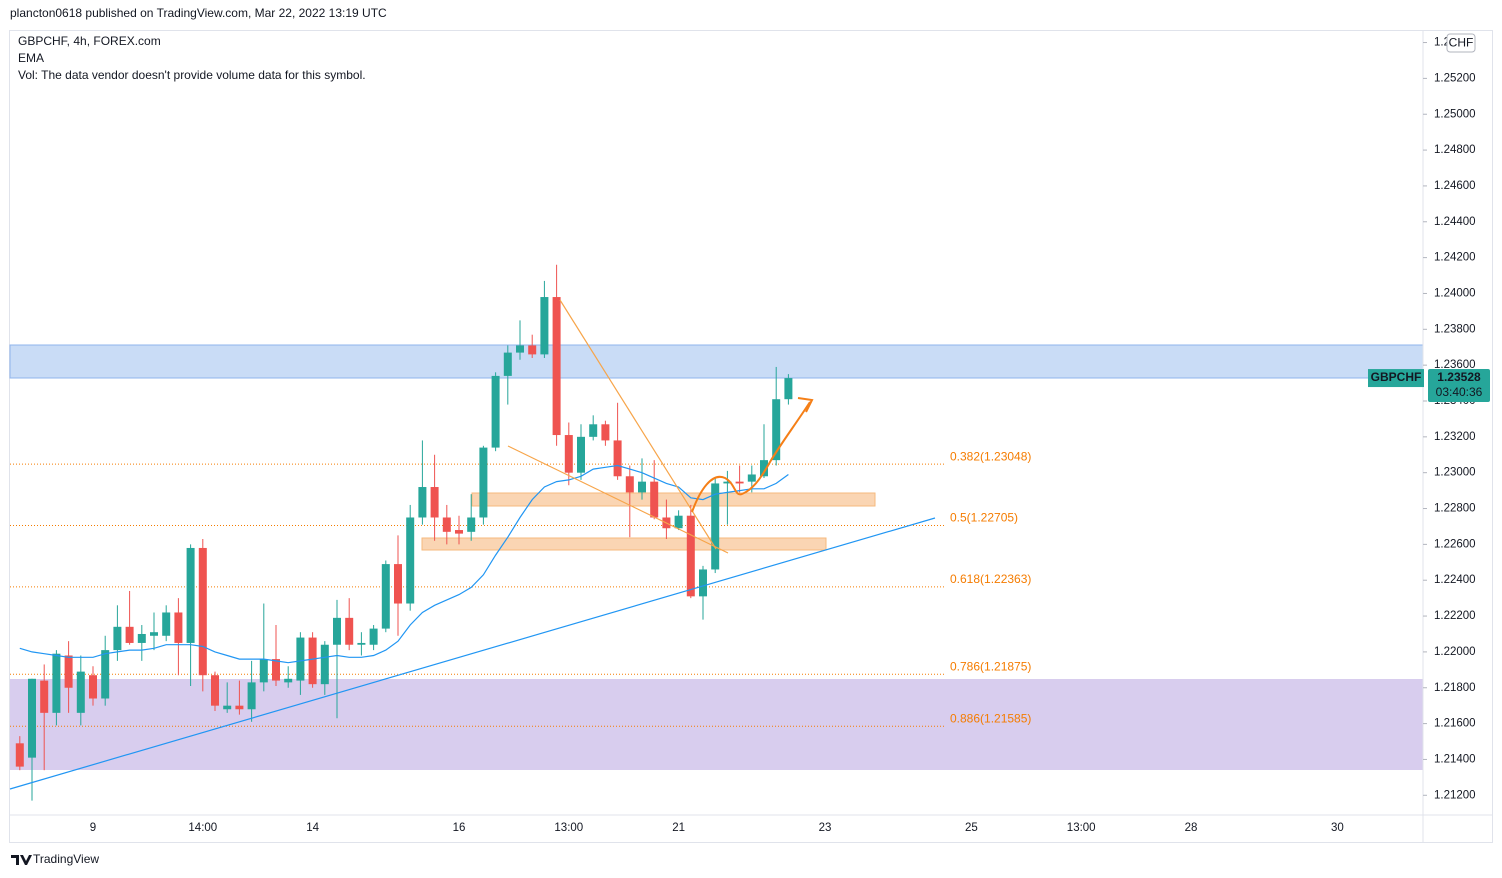  Describe the element at coordinates (1455, 437) in the screenshot. I see `y-tick-label: 1.23200` at that location.